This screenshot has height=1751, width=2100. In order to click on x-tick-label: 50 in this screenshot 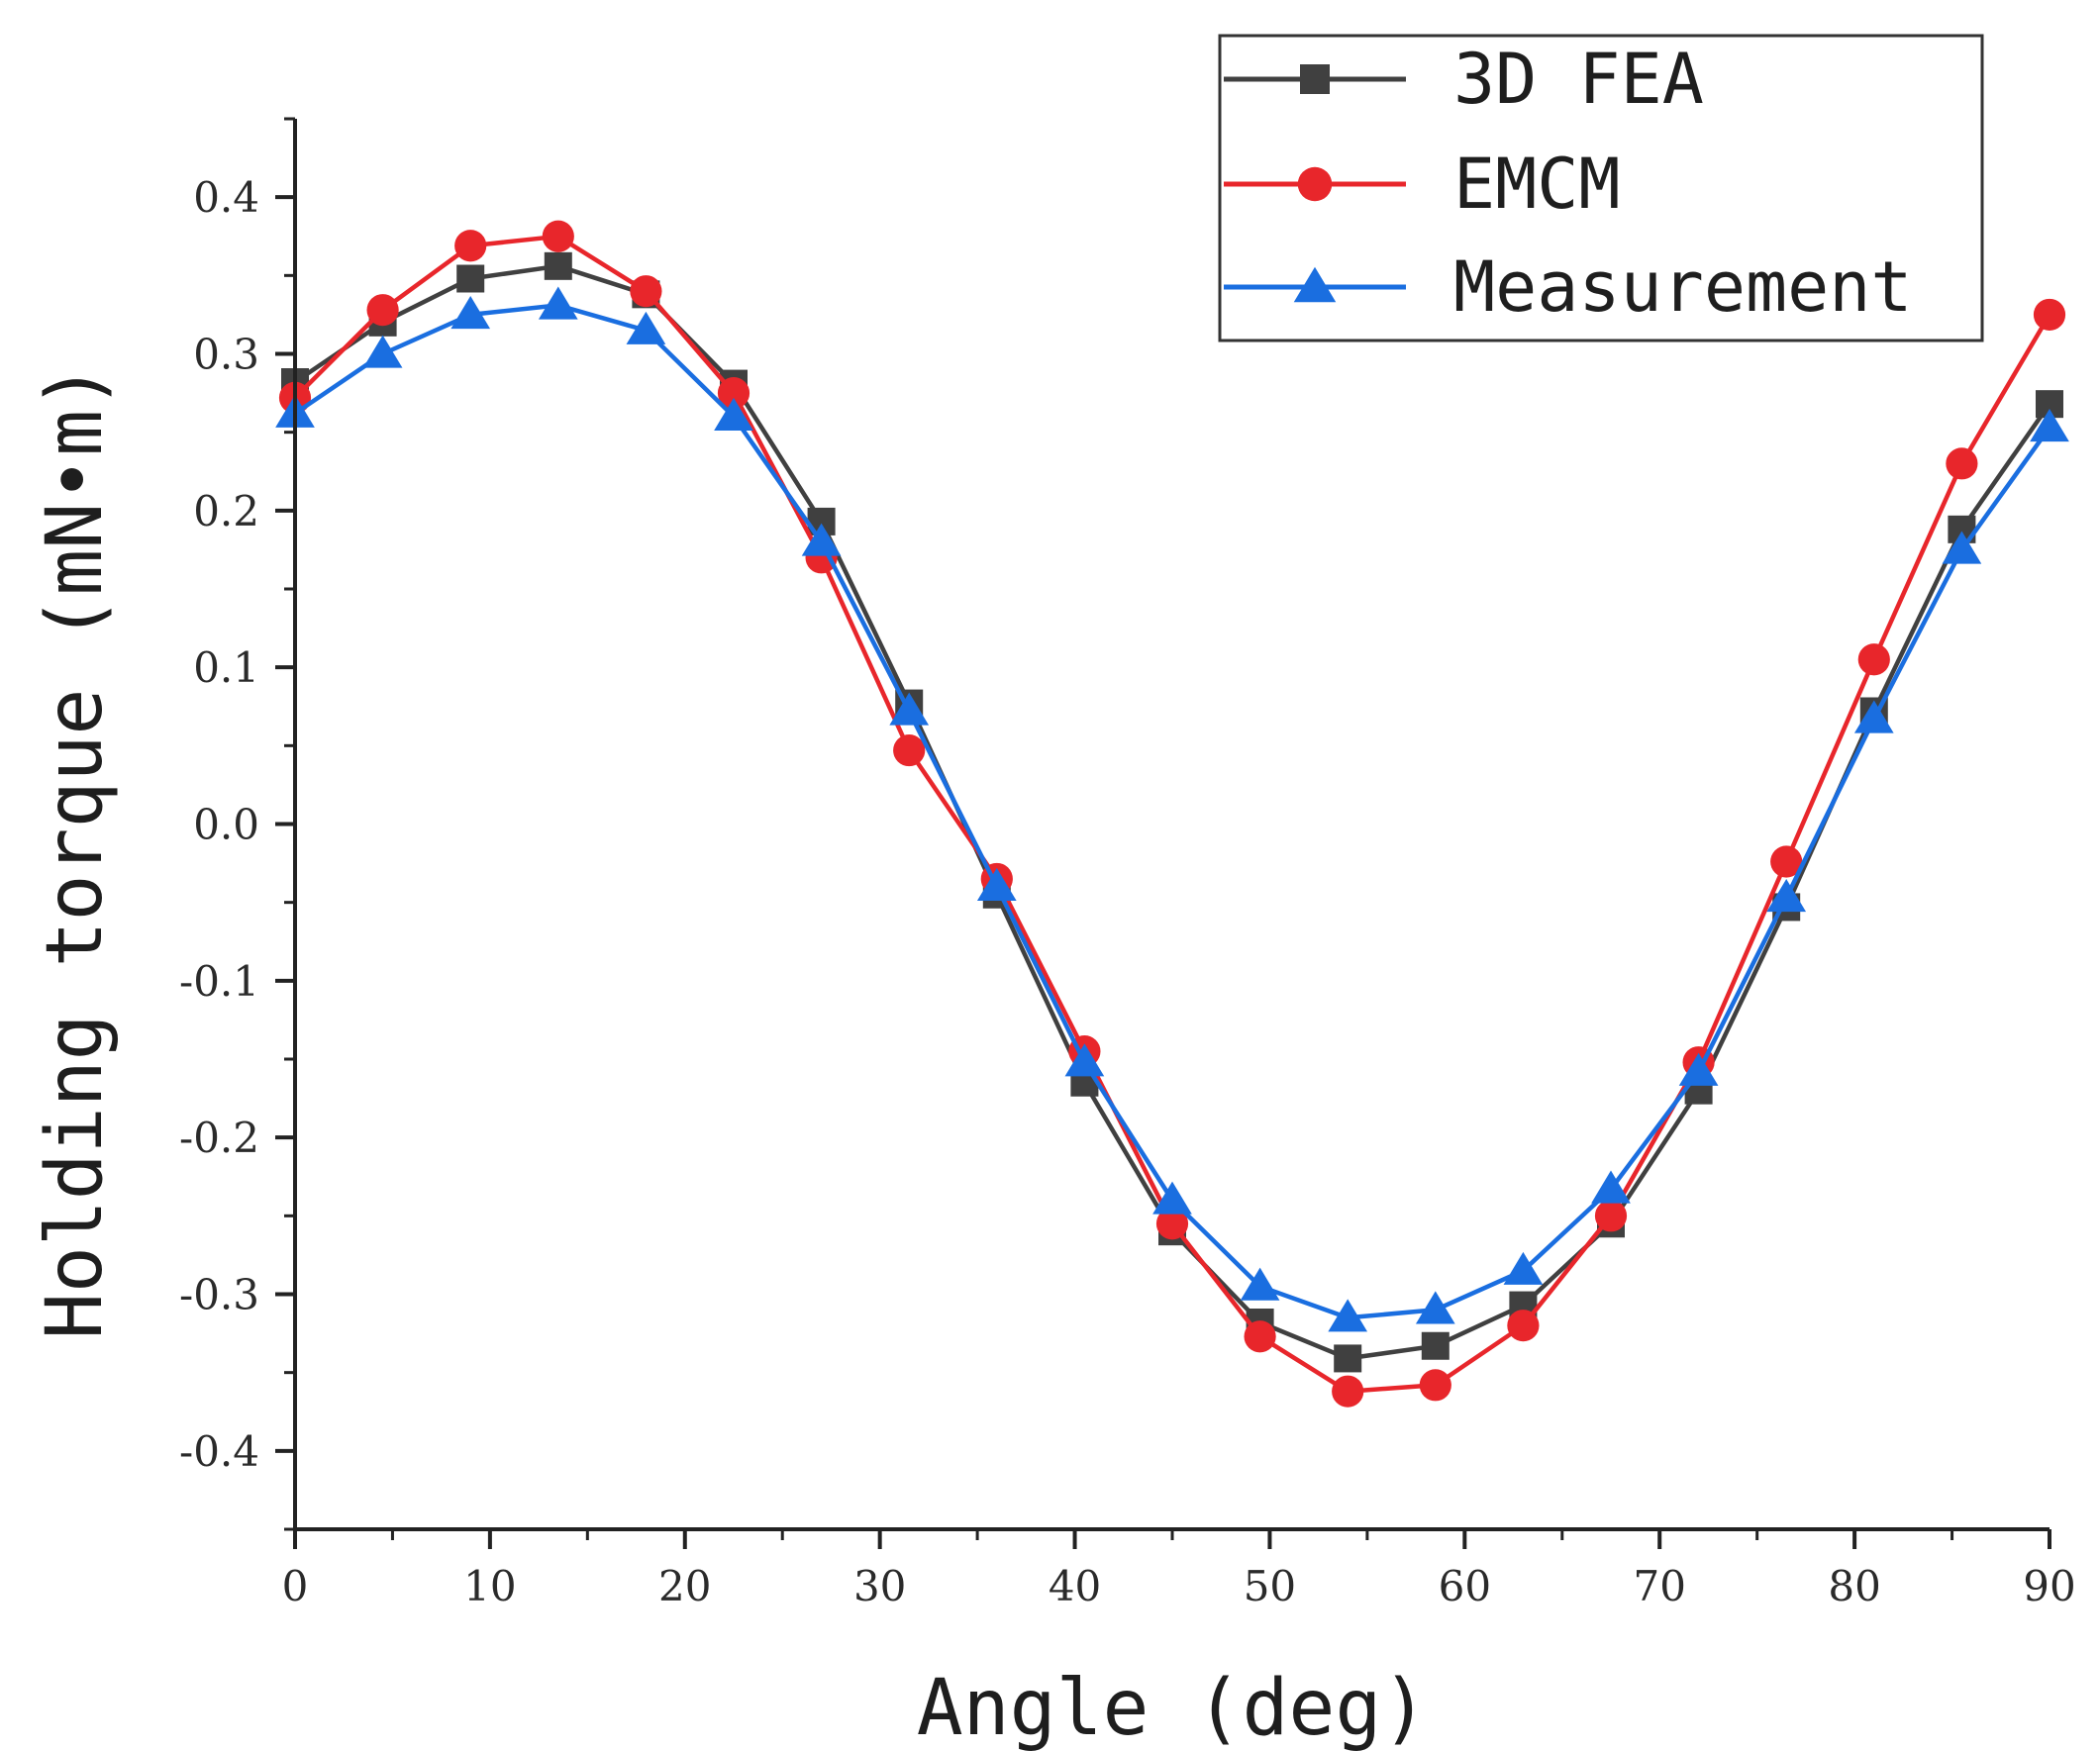, I will do `click(1270, 1586)`.